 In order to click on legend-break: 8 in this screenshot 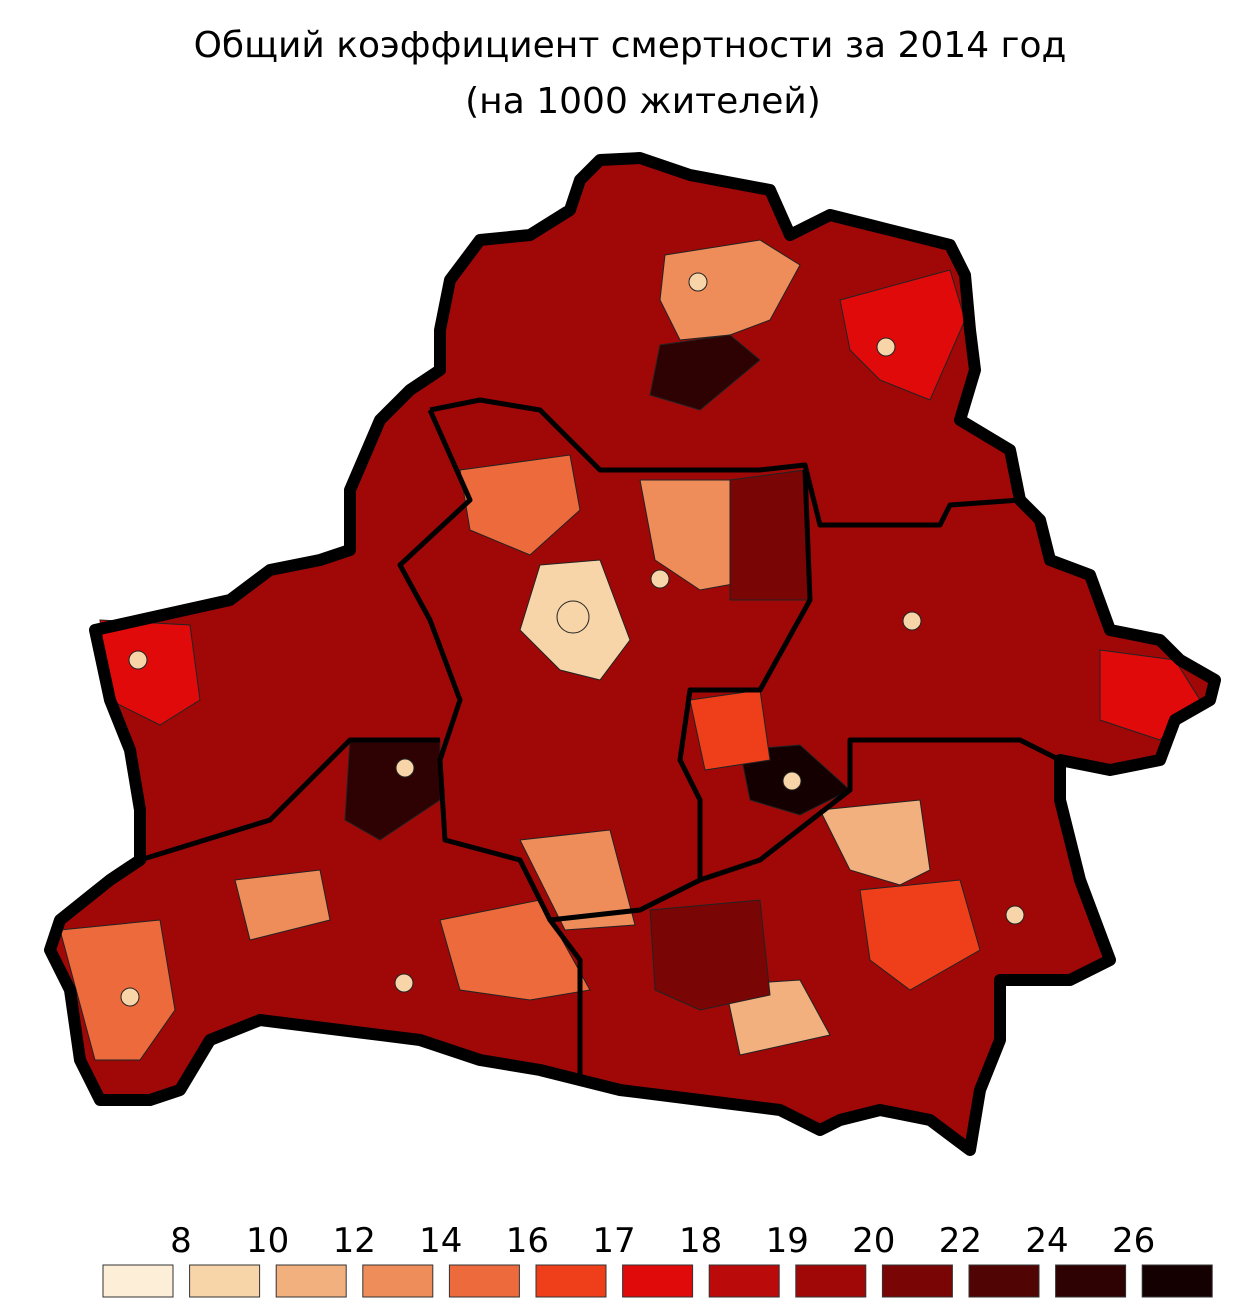, I will do `click(181, 1241)`.